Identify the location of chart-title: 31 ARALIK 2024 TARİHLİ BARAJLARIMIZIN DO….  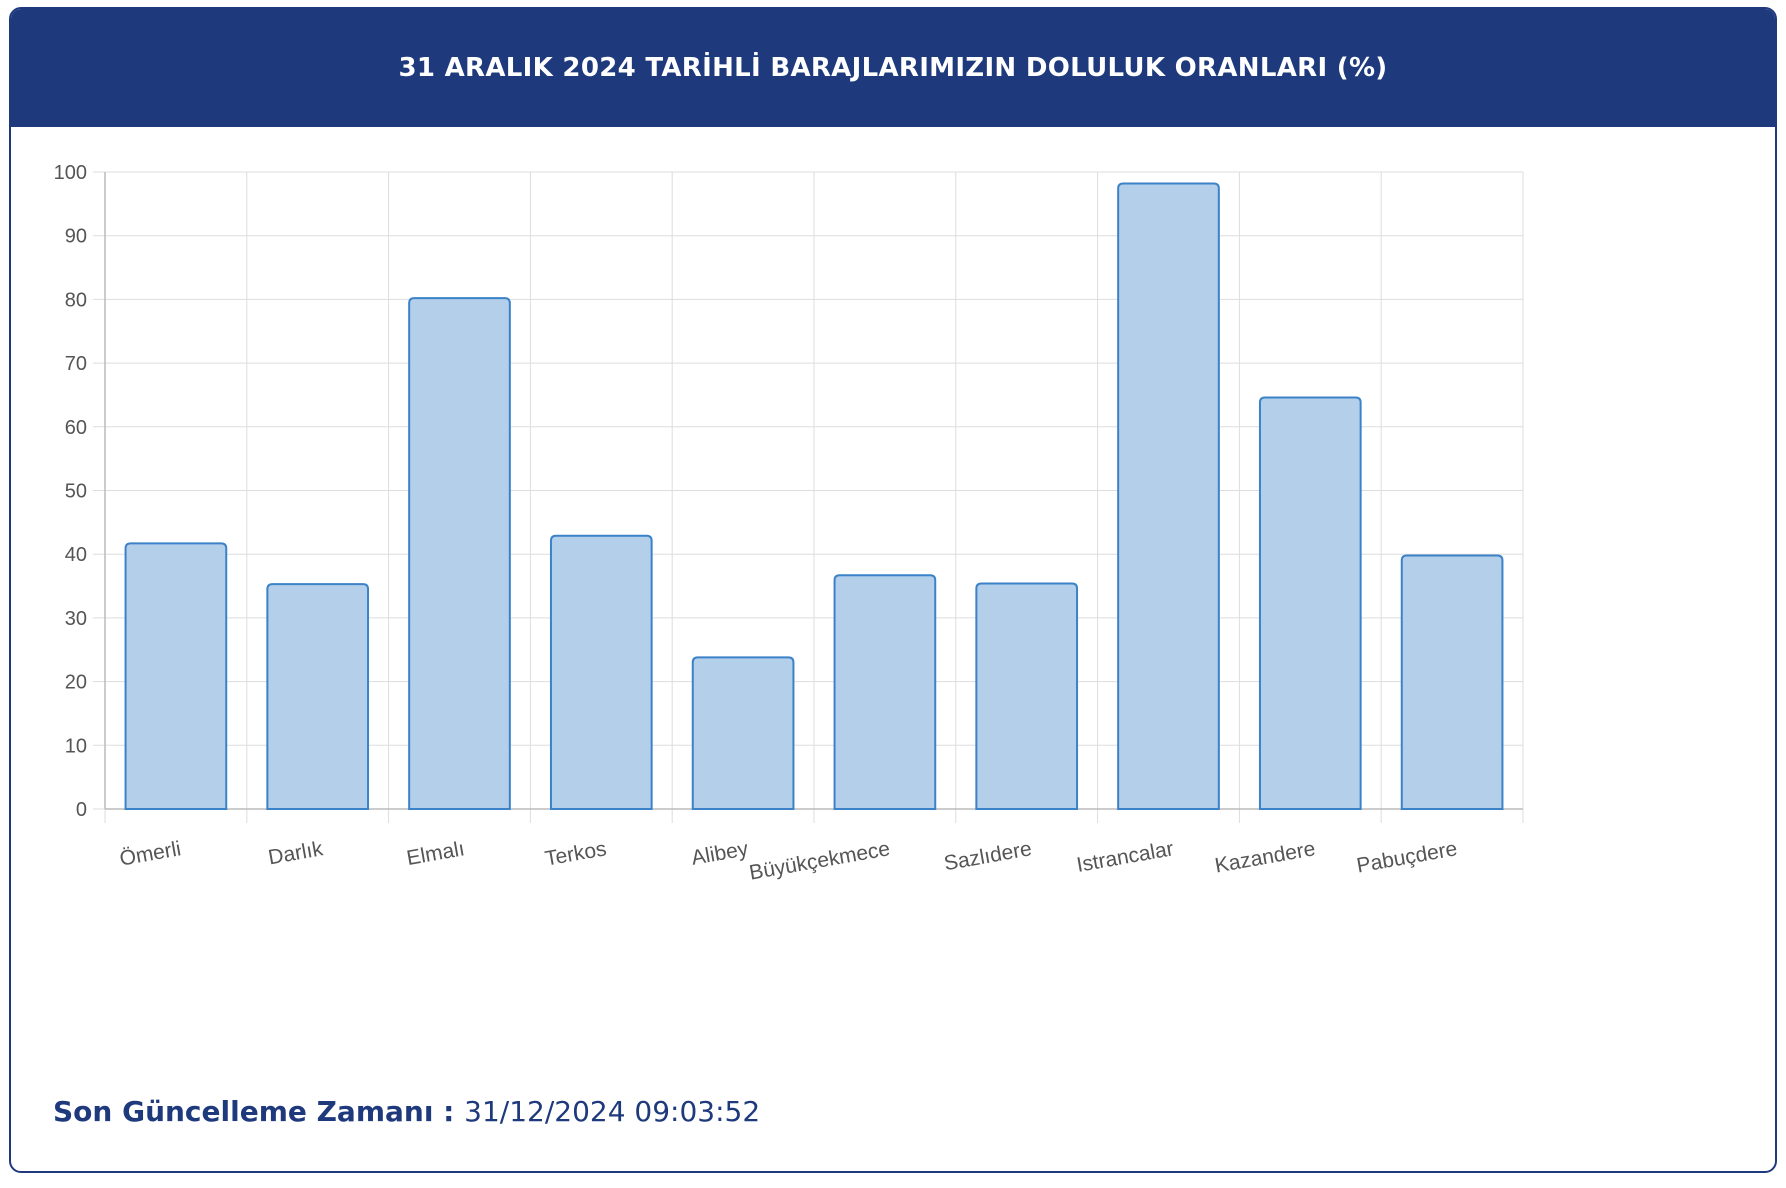
(893, 68).